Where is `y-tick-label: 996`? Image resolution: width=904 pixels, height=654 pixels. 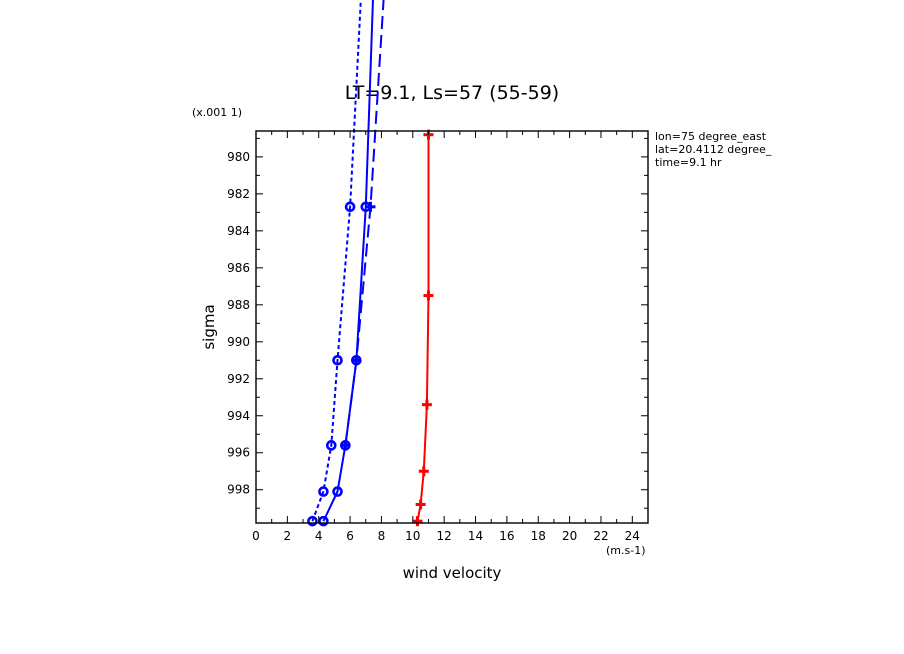 y-tick-label: 996 is located at coordinates (238, 453).